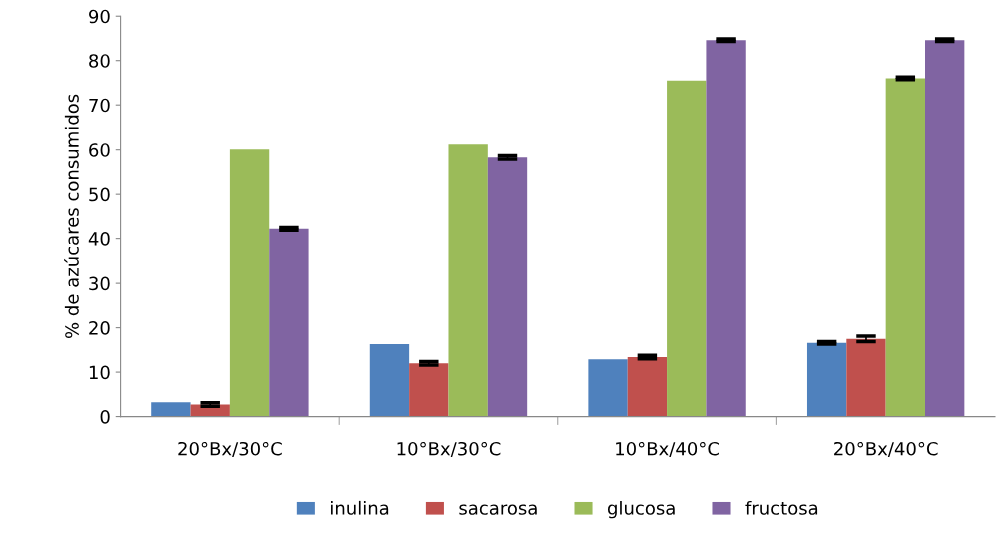  I want to click on x-tick-label: 20°Bx/40°C, so click(886, 449).